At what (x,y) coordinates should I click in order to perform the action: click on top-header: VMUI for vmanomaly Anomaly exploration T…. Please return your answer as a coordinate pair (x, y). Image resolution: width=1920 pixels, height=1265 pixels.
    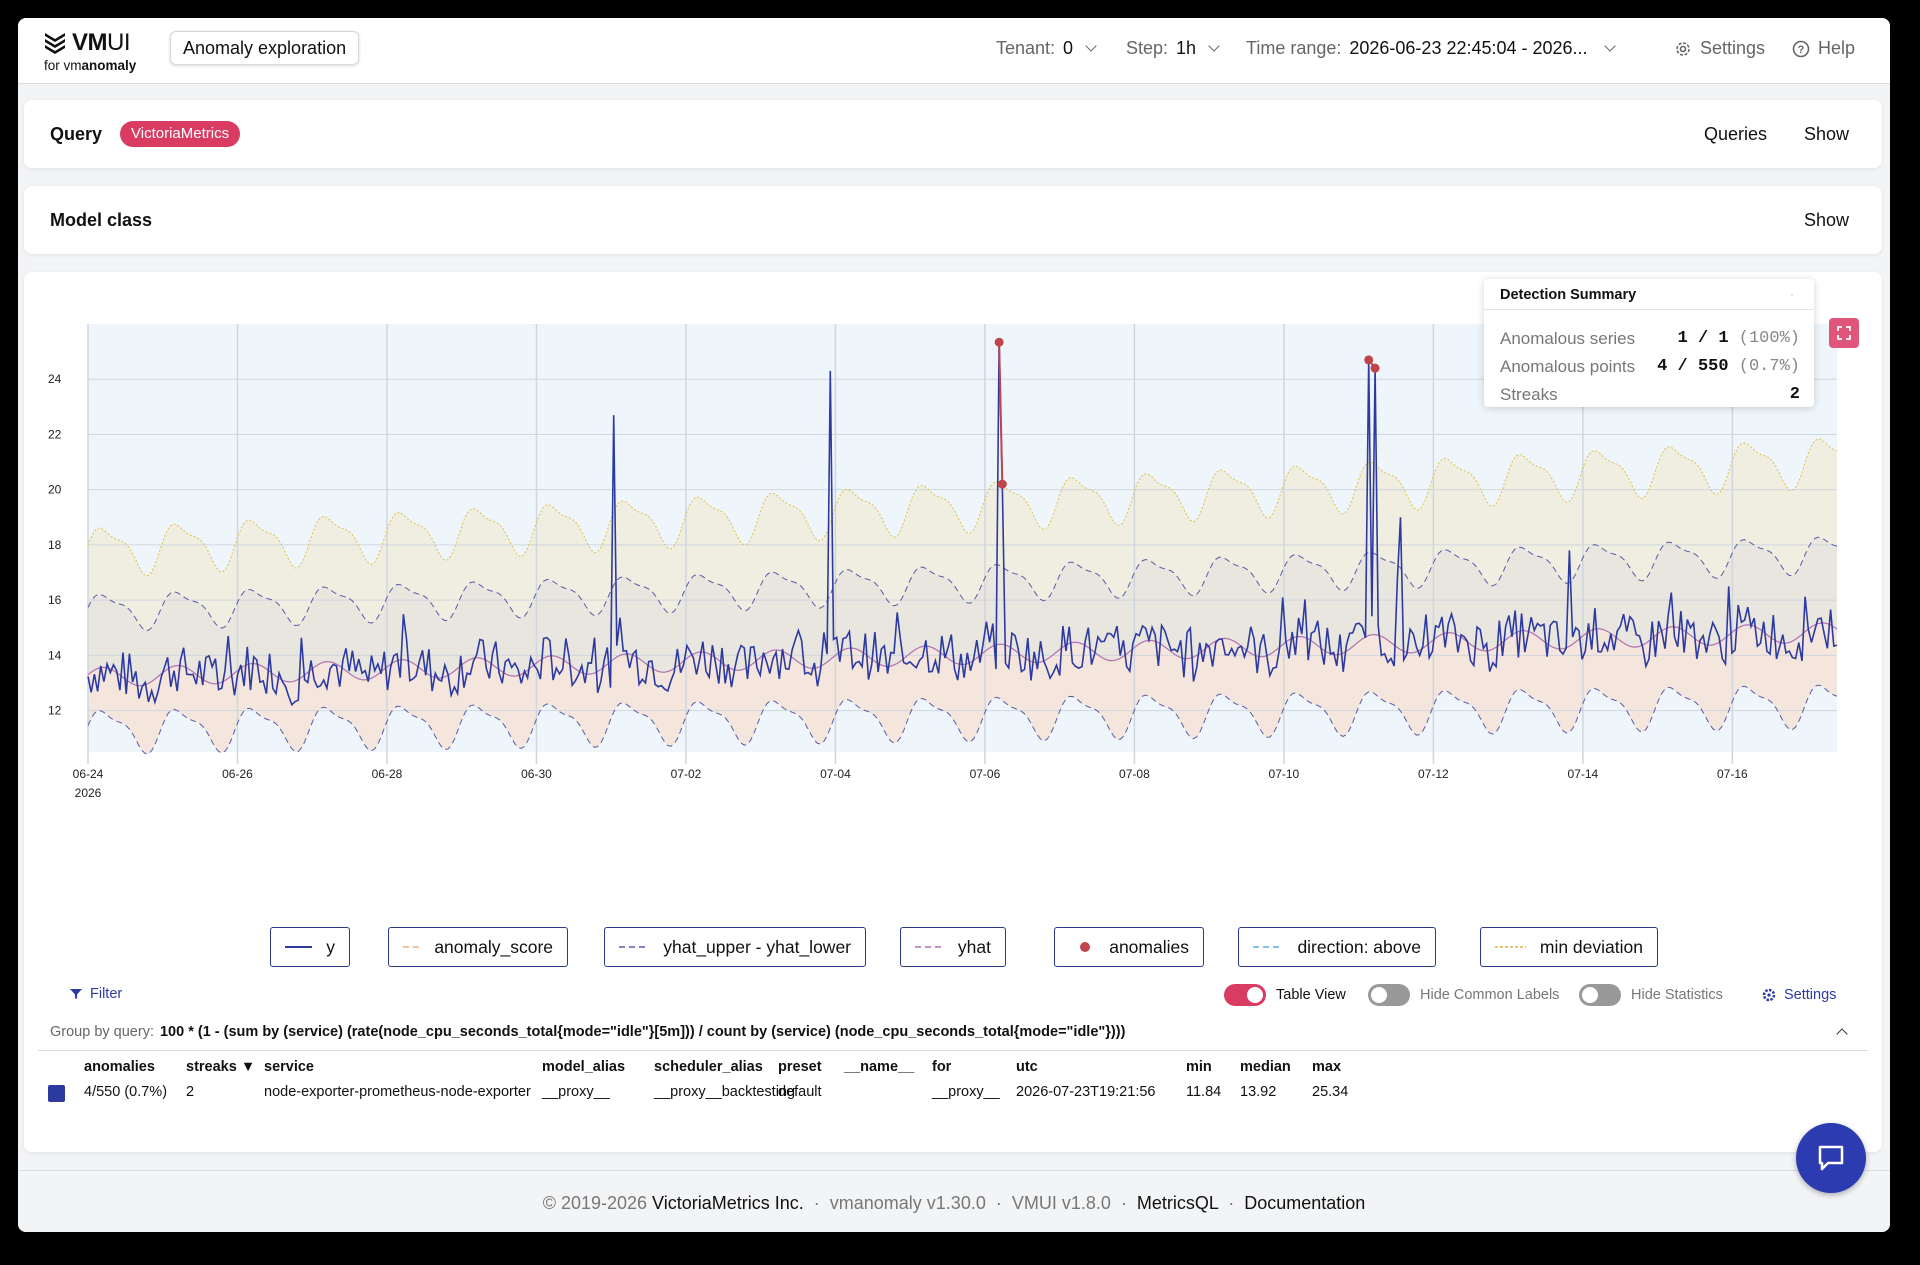
    Looking at the image, I should click on (954, 51).